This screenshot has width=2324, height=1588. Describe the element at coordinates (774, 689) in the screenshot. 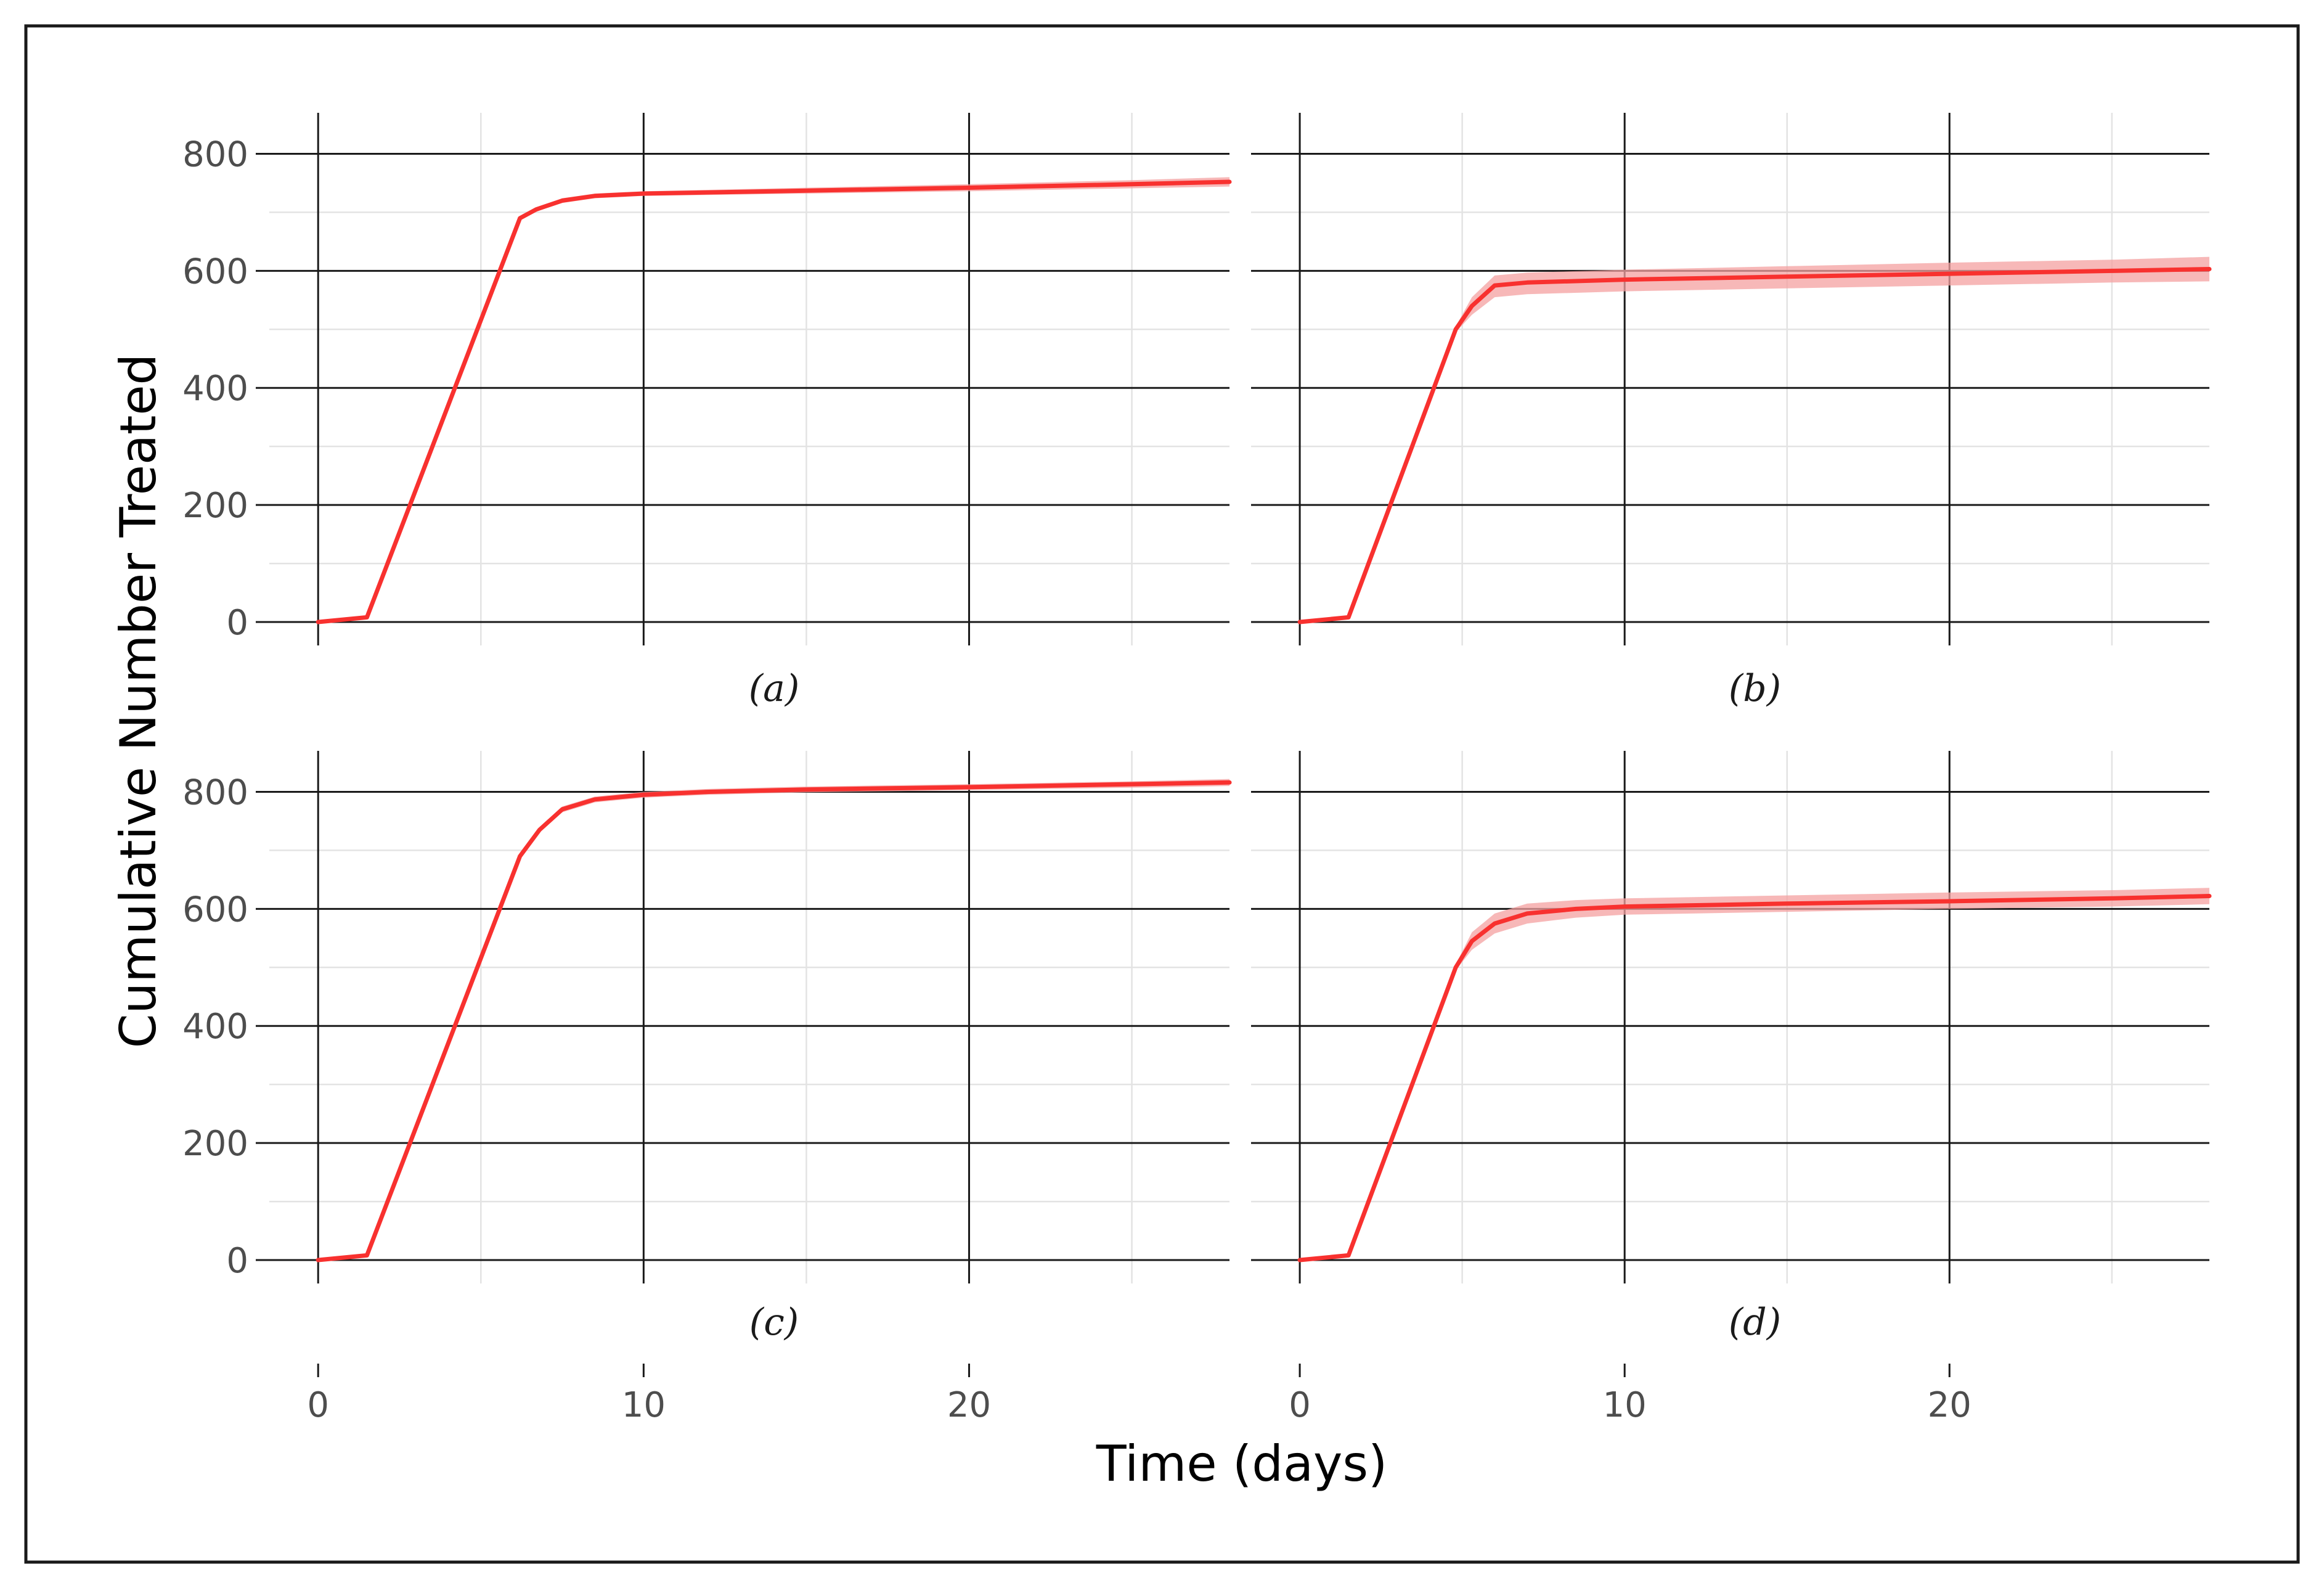

I see `panel-label: (a)` at that location.